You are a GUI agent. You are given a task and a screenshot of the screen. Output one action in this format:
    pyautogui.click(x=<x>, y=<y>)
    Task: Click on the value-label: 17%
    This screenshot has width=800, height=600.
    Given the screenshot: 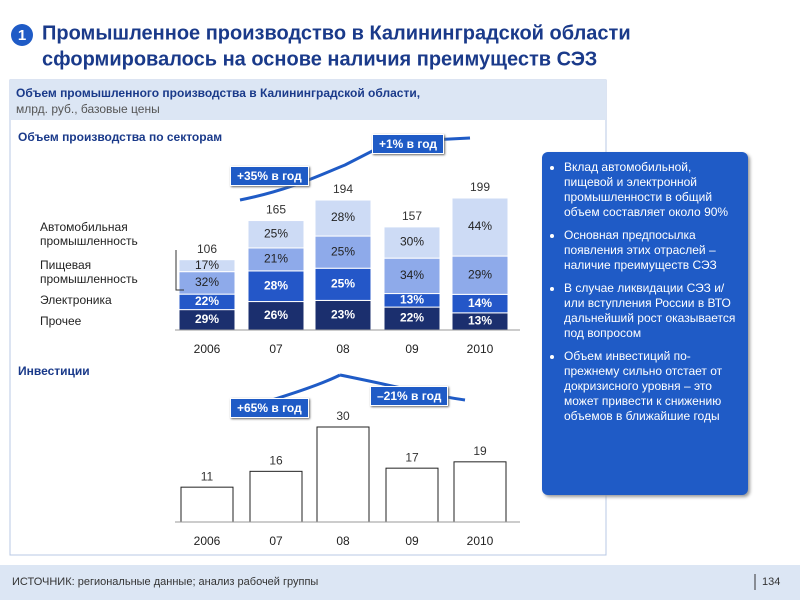 What is the action you would take?
    pyautogui.click(x=207, y=265)
    